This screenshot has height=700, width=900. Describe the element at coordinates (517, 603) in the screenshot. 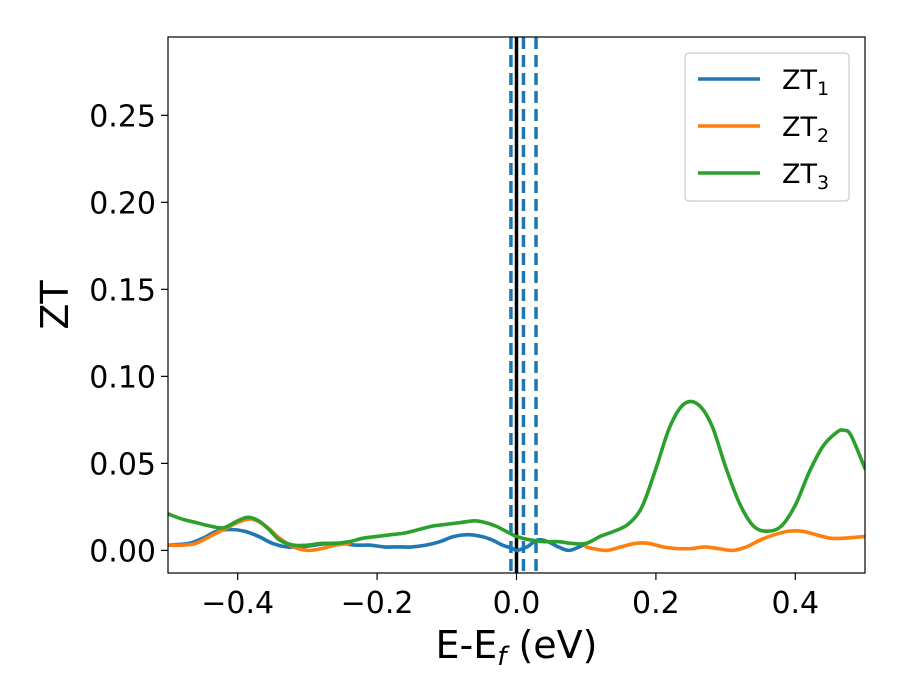

I see `x-tick-label: 0.0` at that location.